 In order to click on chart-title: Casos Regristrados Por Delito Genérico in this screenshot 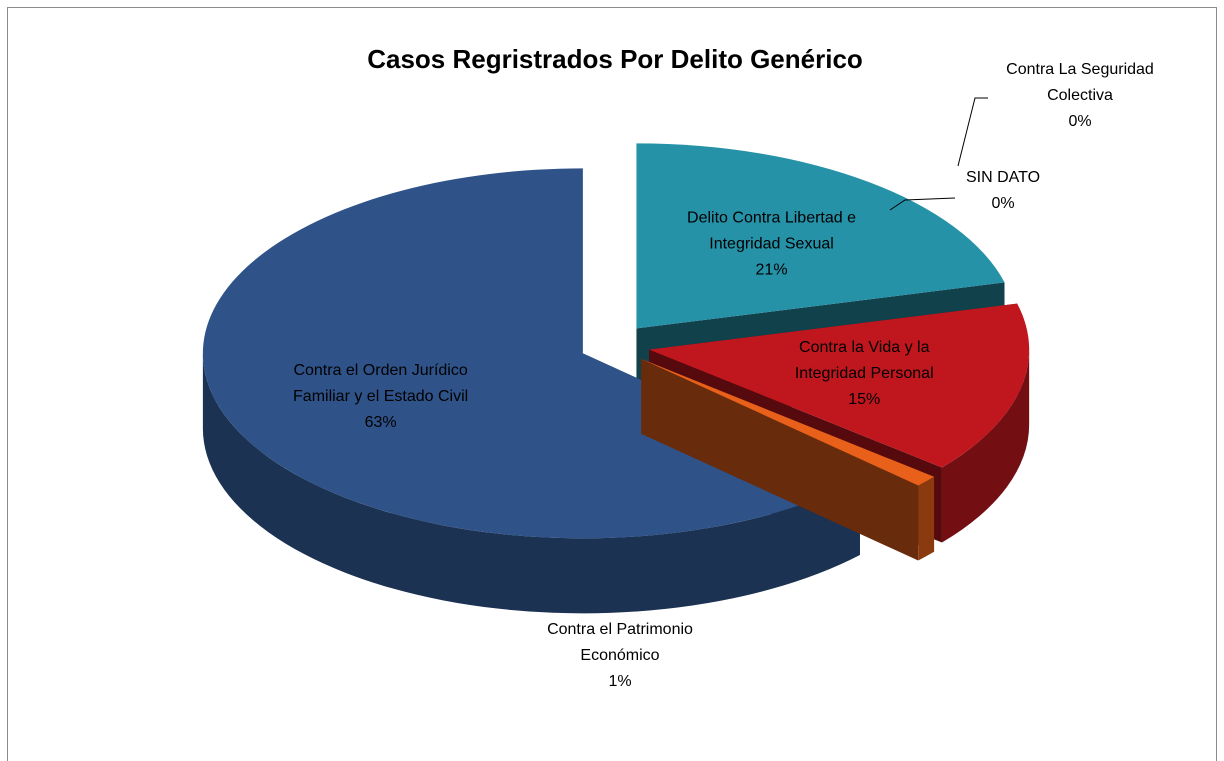, I will do `click(615, 59)`.